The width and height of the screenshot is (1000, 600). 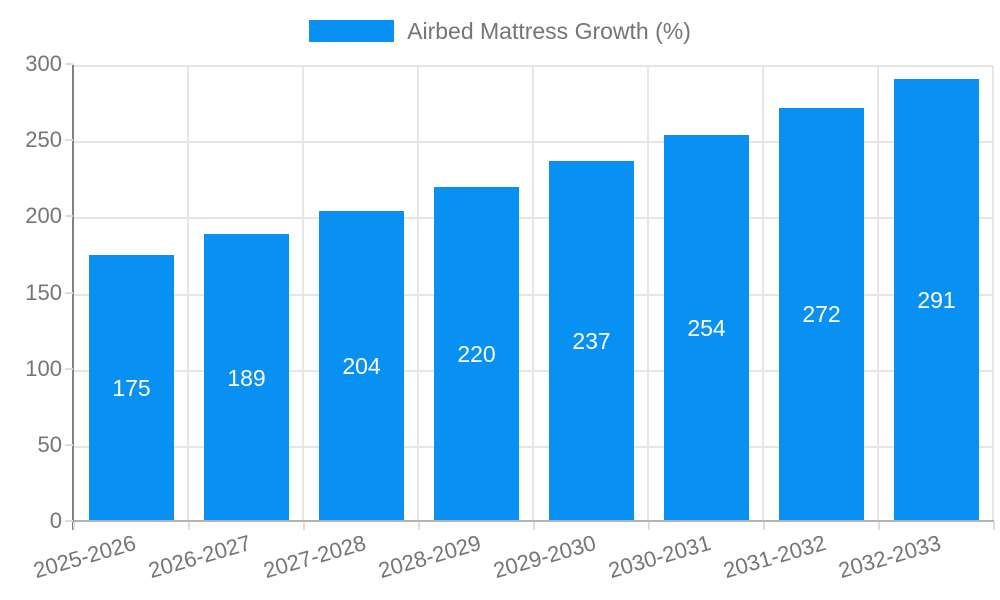 I want to click on y-axis-label: 150, so click(x=43, y=292).